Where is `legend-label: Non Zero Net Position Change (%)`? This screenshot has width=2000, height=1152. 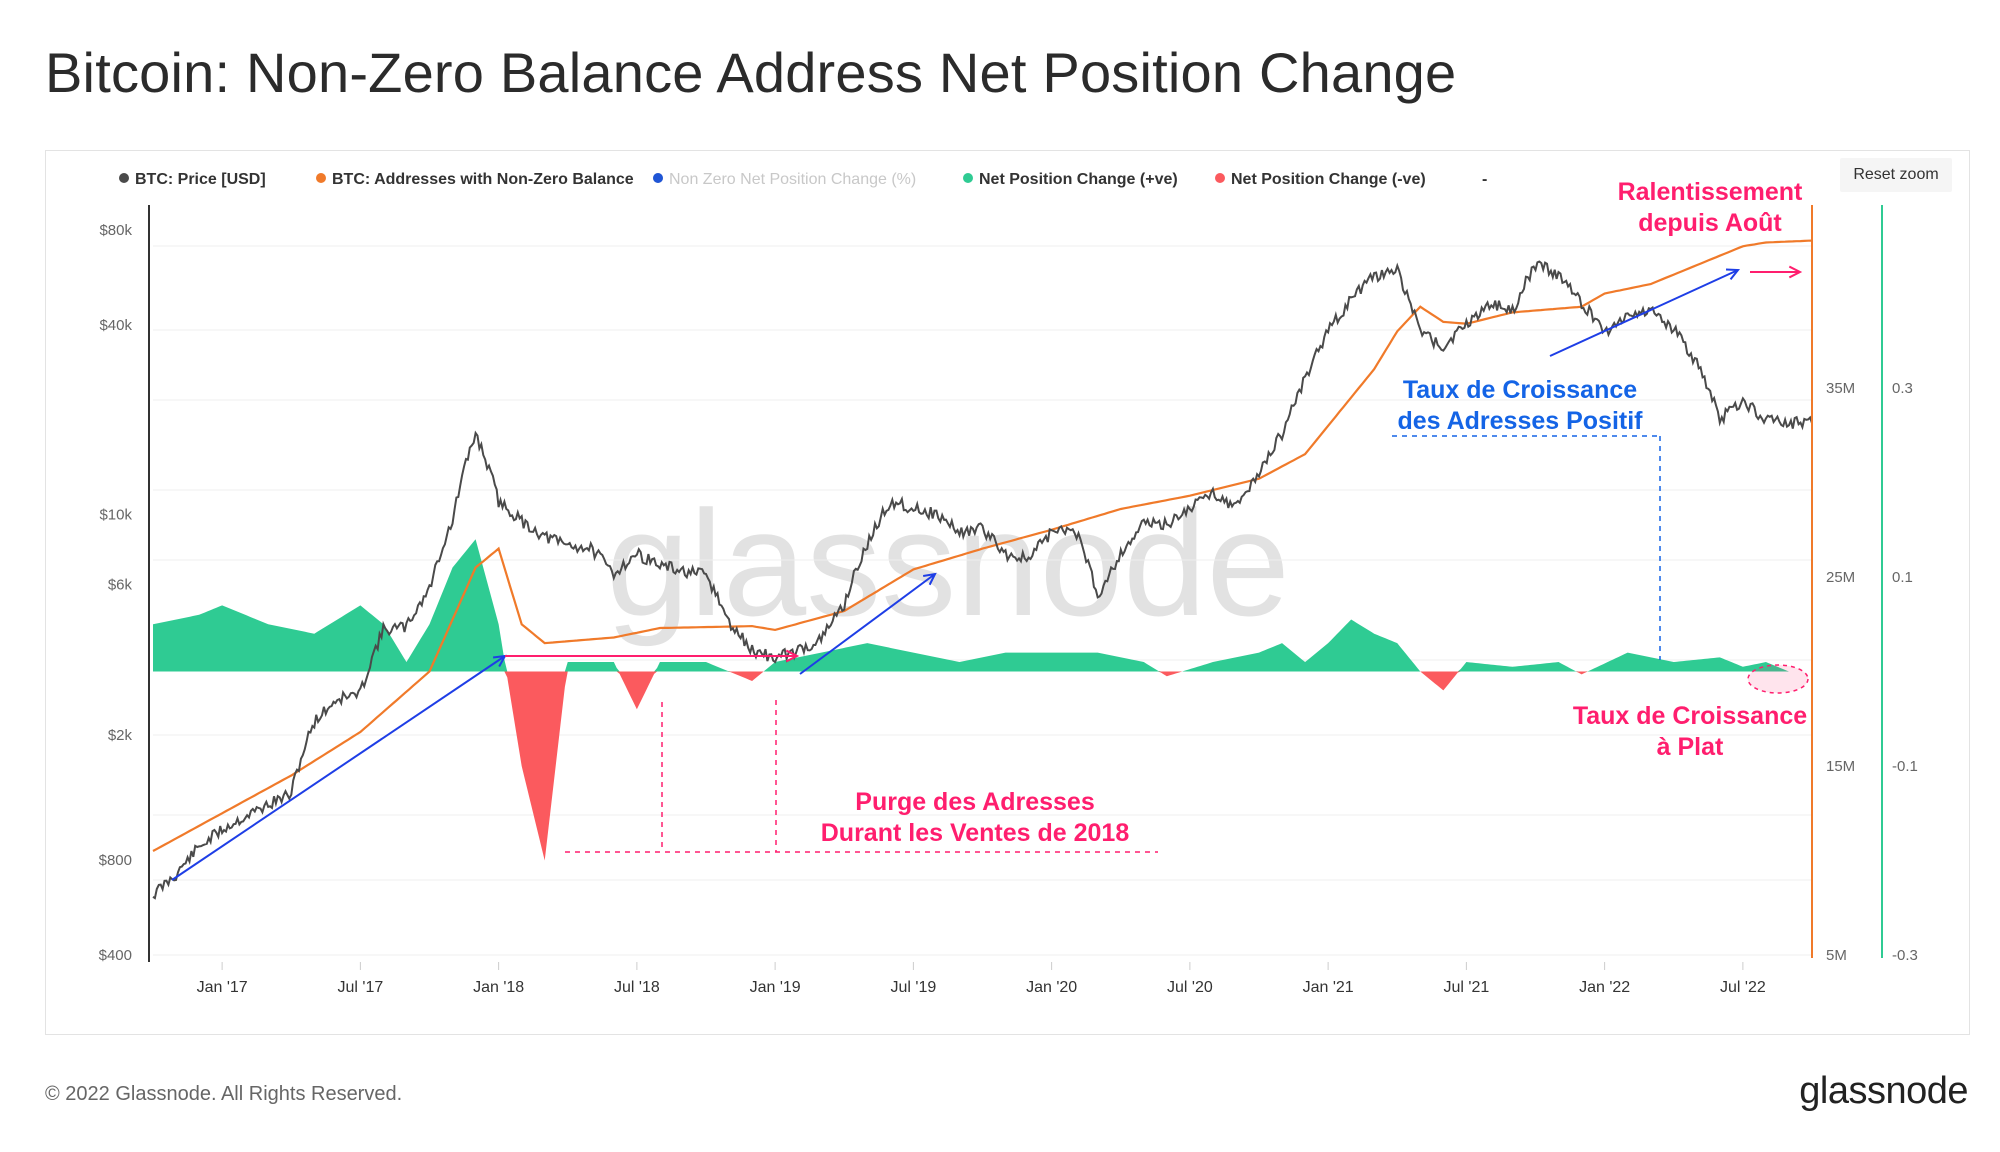
legend-label: Non Zero Net Position Change (%) is located at coordinates (792, 179).